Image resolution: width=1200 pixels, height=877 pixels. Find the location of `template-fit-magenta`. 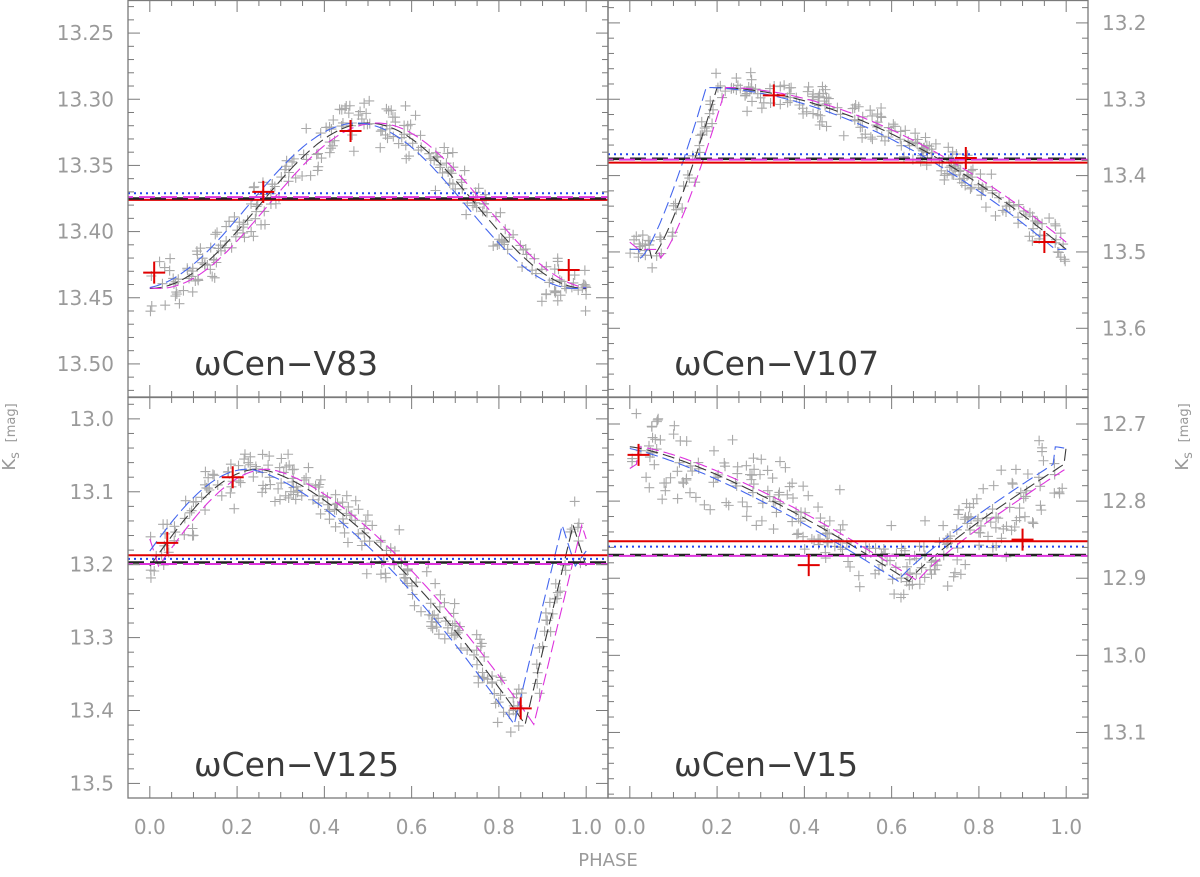

template-fit-magenta is located at coordinates (848, 172).